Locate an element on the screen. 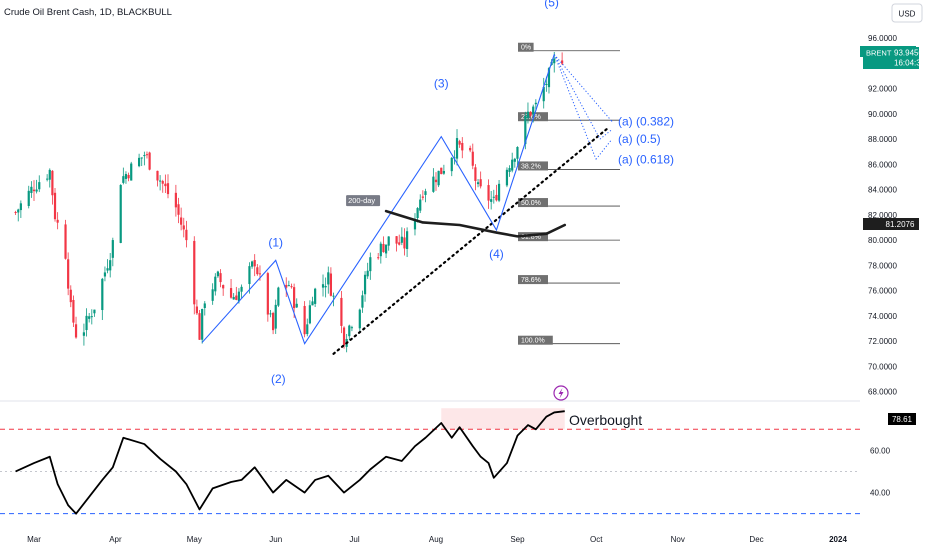 Image resolution: width=932 pixels, height=550 pixels. fib-level-label: 23.6% is located at coordinates (531, 117).